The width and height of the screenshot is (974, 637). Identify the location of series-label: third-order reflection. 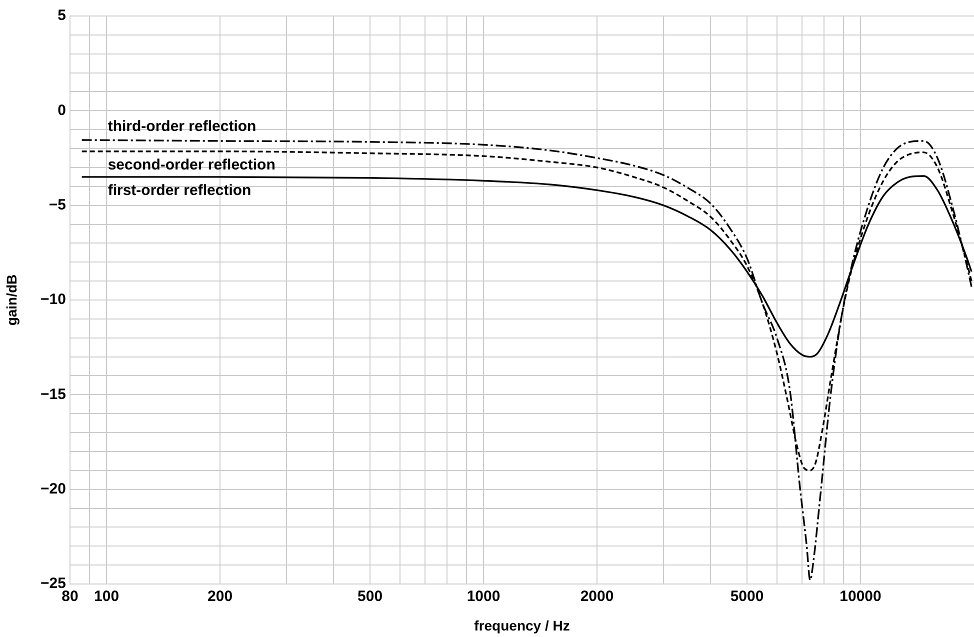
(182, 127).